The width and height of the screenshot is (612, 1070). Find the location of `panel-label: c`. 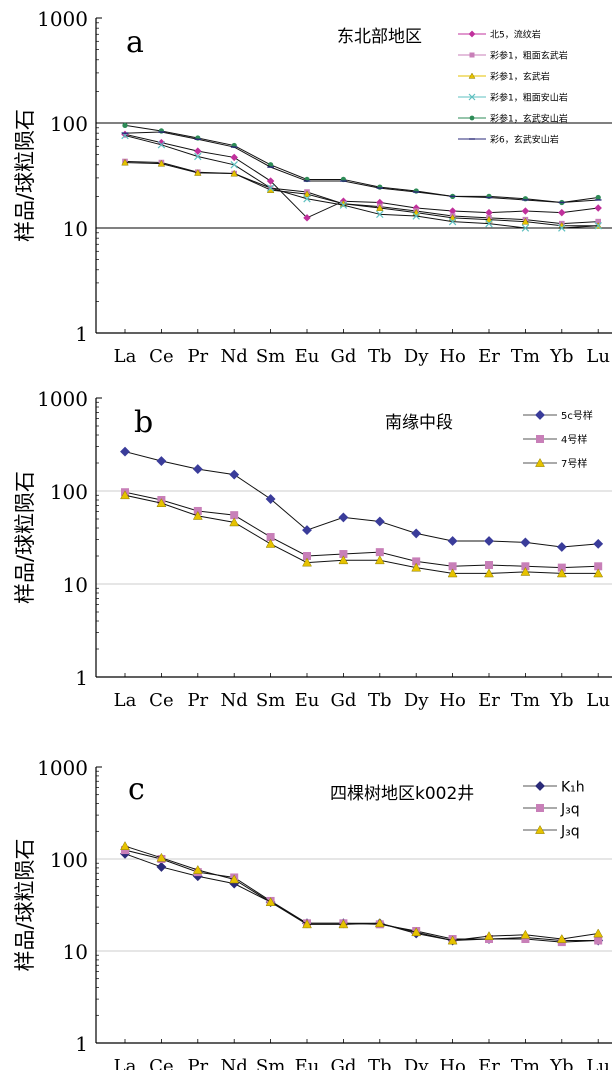

panel-label: c is located at coordinates (136, 789).